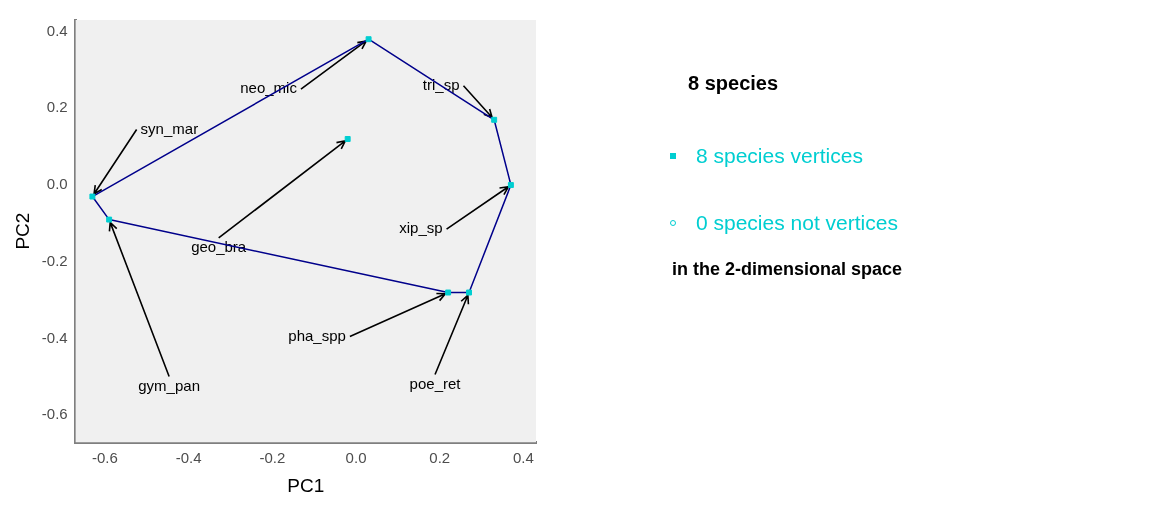 The image size is (1152, 510). Describe the element at coordinates (797, 223) in the screenshot. I see `legend-label: 0 species not vertices` at that location.